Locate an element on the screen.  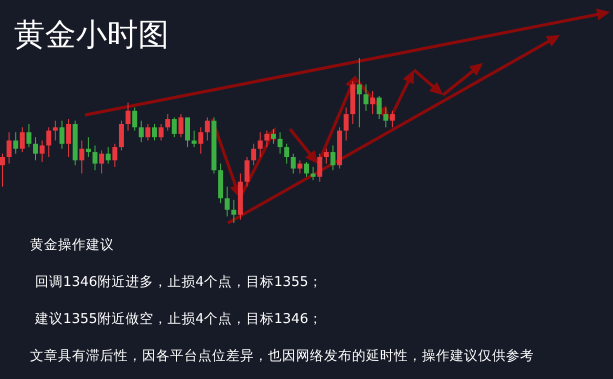
text: 黄金操作建议 is located at coordinates (72, 245).